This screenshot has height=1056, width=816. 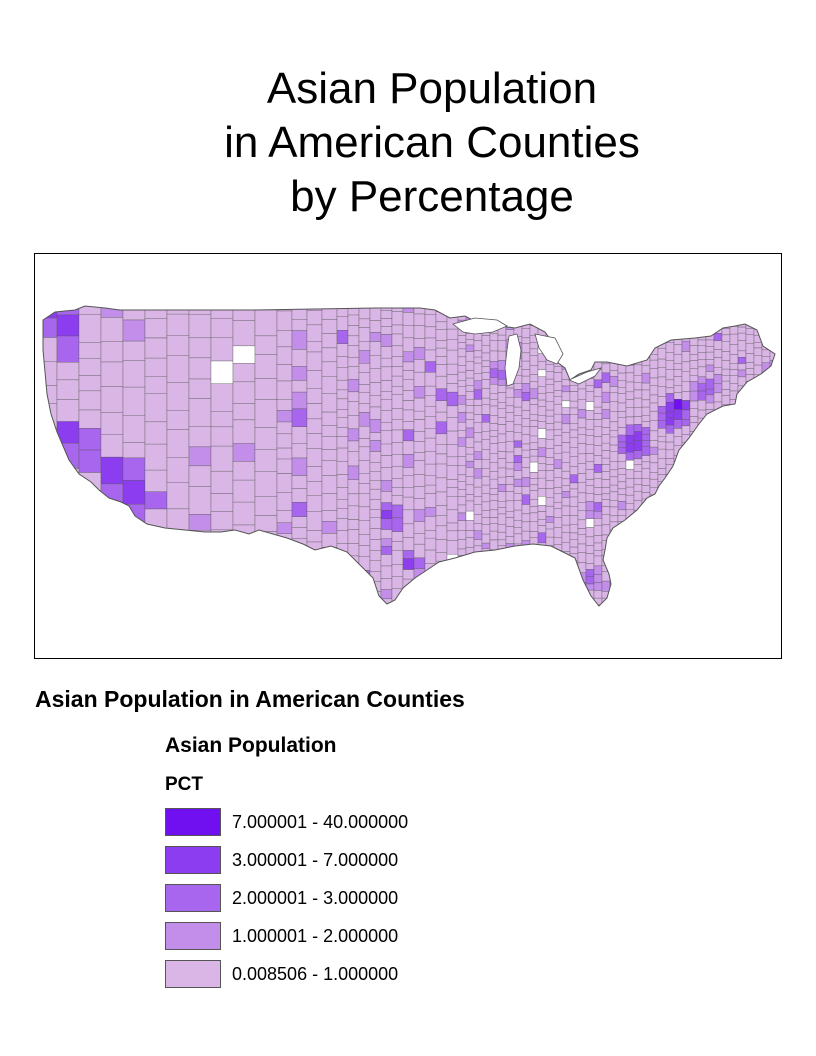 What do you see at coordinates (549, 349) in the screenshot?
I see `lake-huron` at bounding box center [549, 349].